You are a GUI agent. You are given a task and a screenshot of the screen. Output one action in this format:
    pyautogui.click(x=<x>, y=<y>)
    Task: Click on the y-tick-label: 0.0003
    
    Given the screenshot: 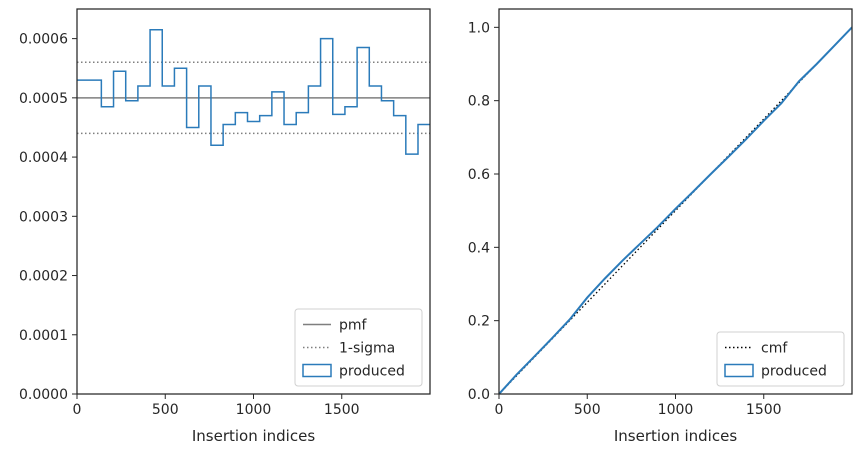 What is the action you would take?
    pyautogui.click(x=43, y=217)
    